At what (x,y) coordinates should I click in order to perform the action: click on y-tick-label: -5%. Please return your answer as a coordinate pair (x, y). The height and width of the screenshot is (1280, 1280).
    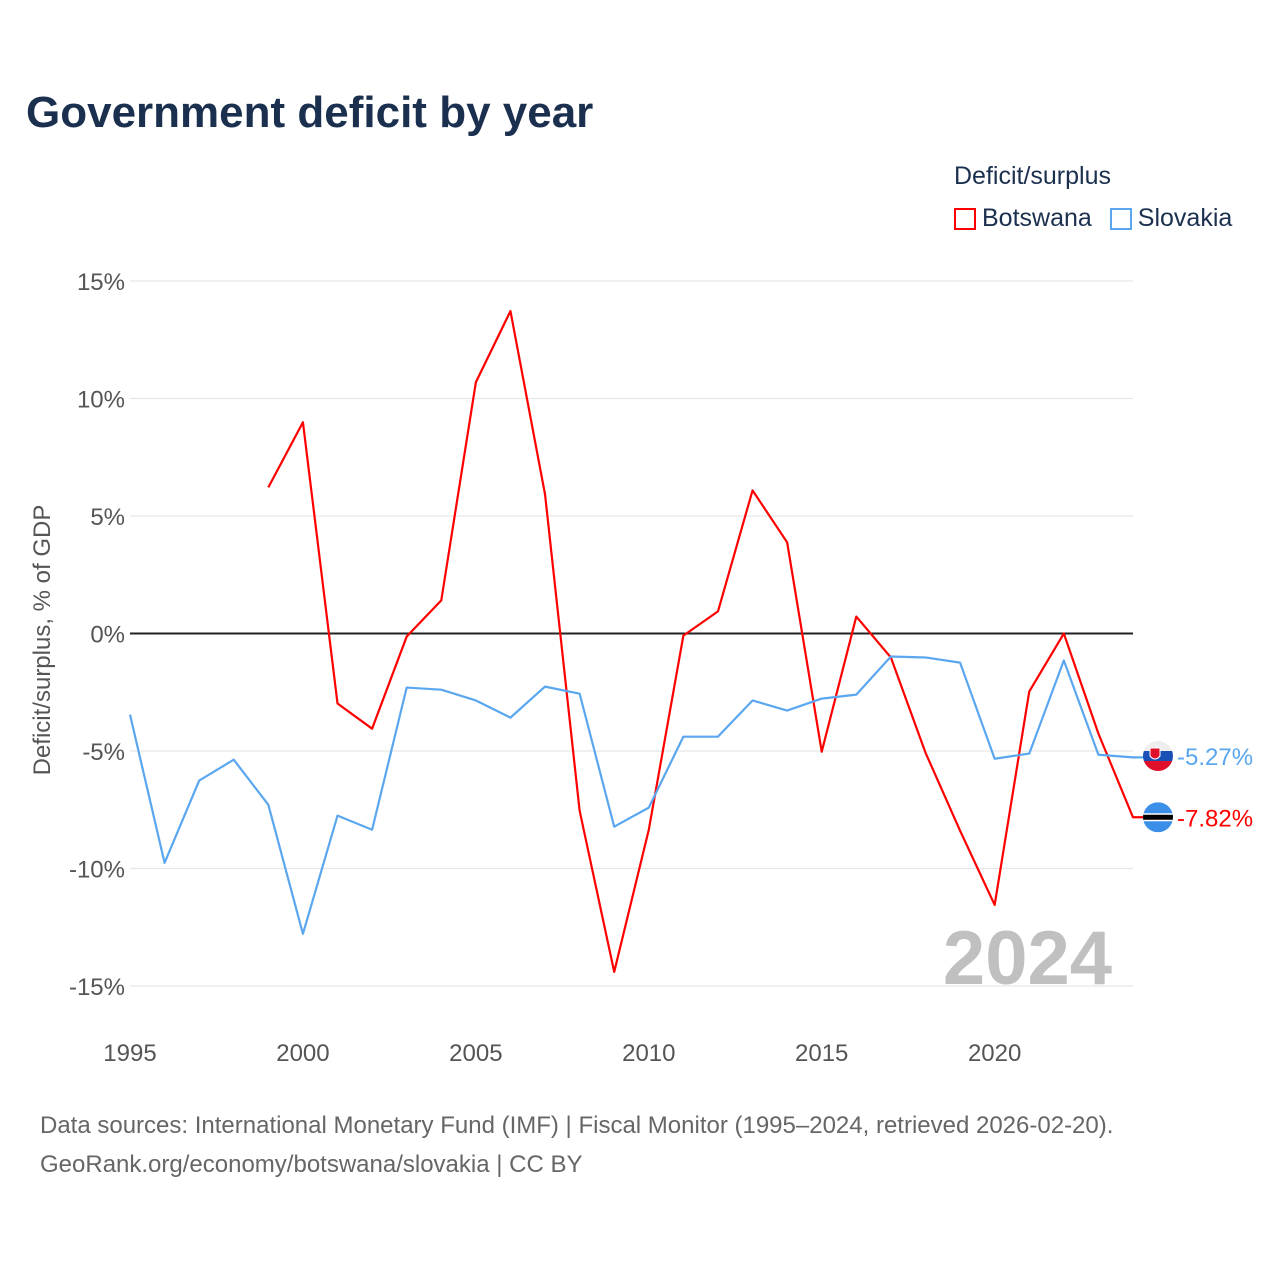
    Looking at the image, I should click on (103, 752).